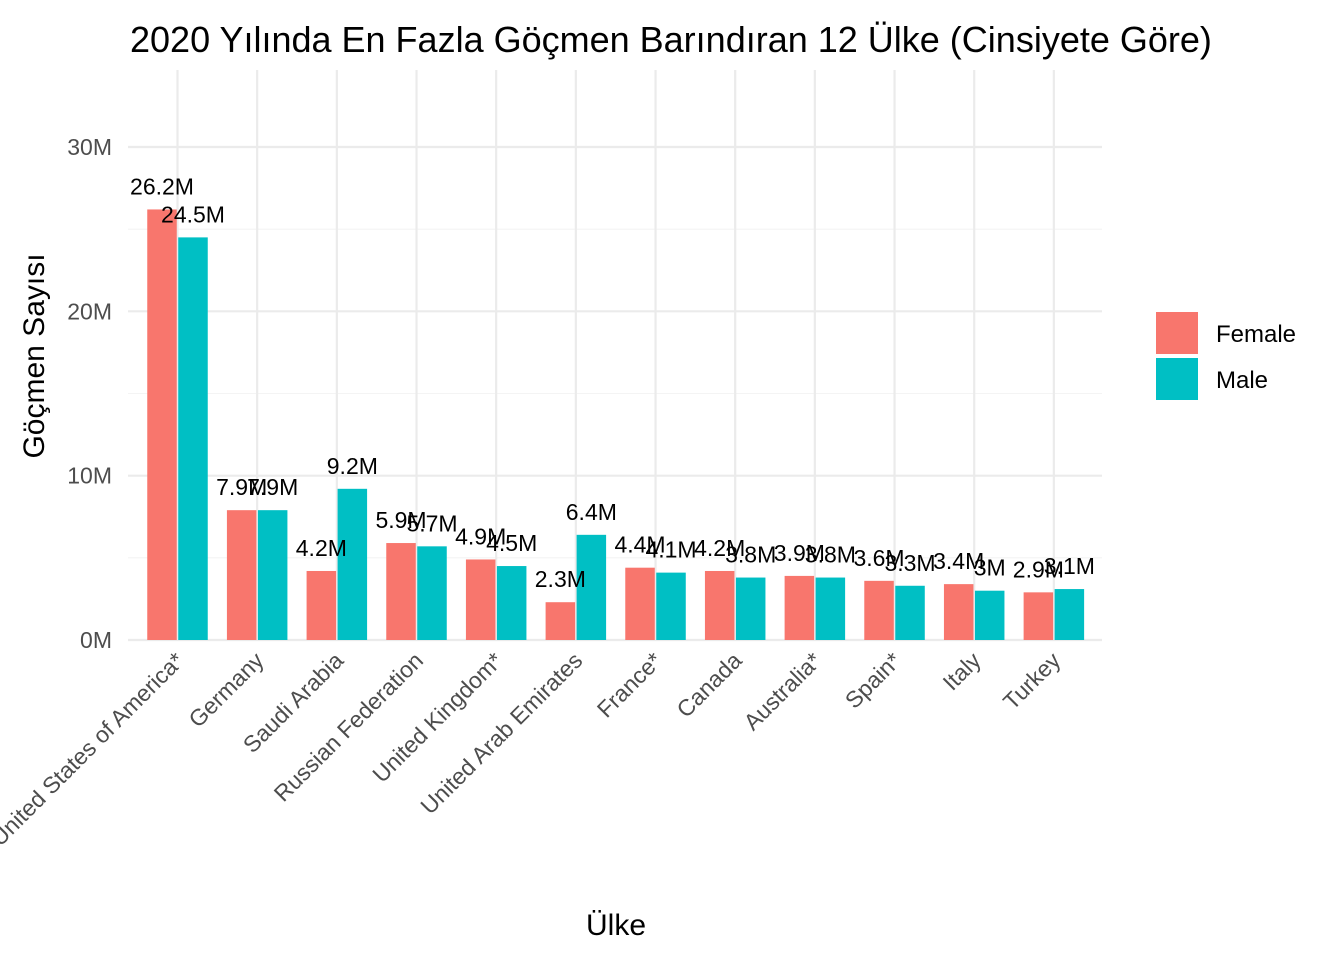 The height and width of the screenshot is (960, 1344). I want to click on data-label-male: 4.1M, so click(670, 550).